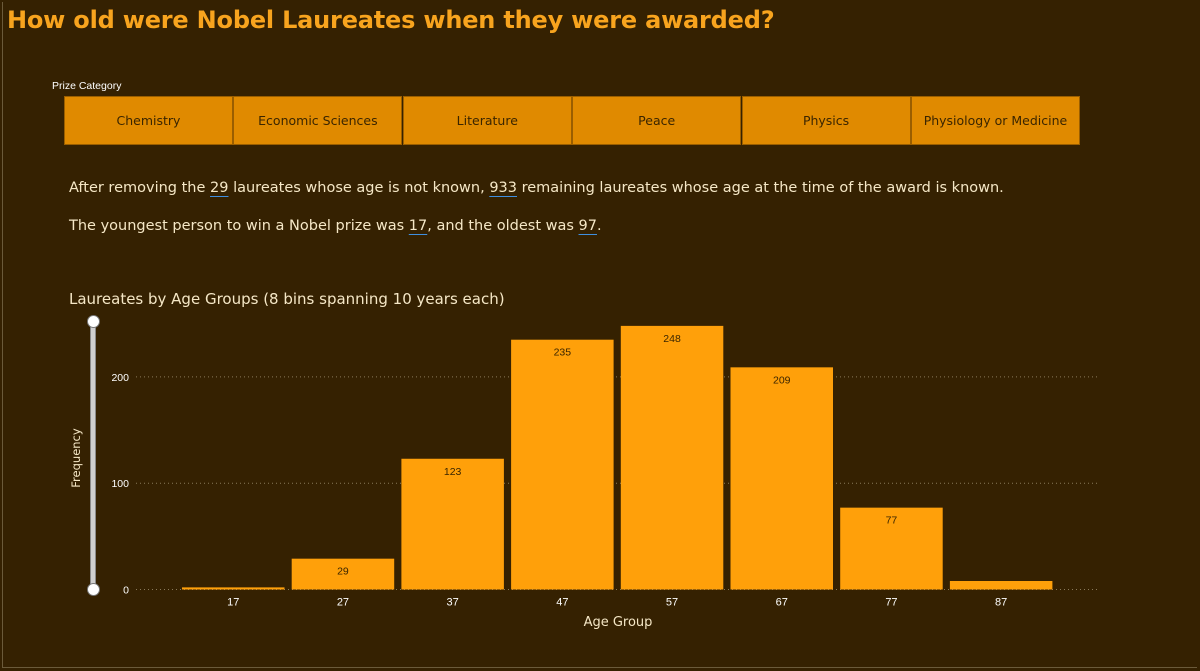  Describe the element at coordinates (219, 188) in the screenshot. I see `unknown-count: 29` at that location.